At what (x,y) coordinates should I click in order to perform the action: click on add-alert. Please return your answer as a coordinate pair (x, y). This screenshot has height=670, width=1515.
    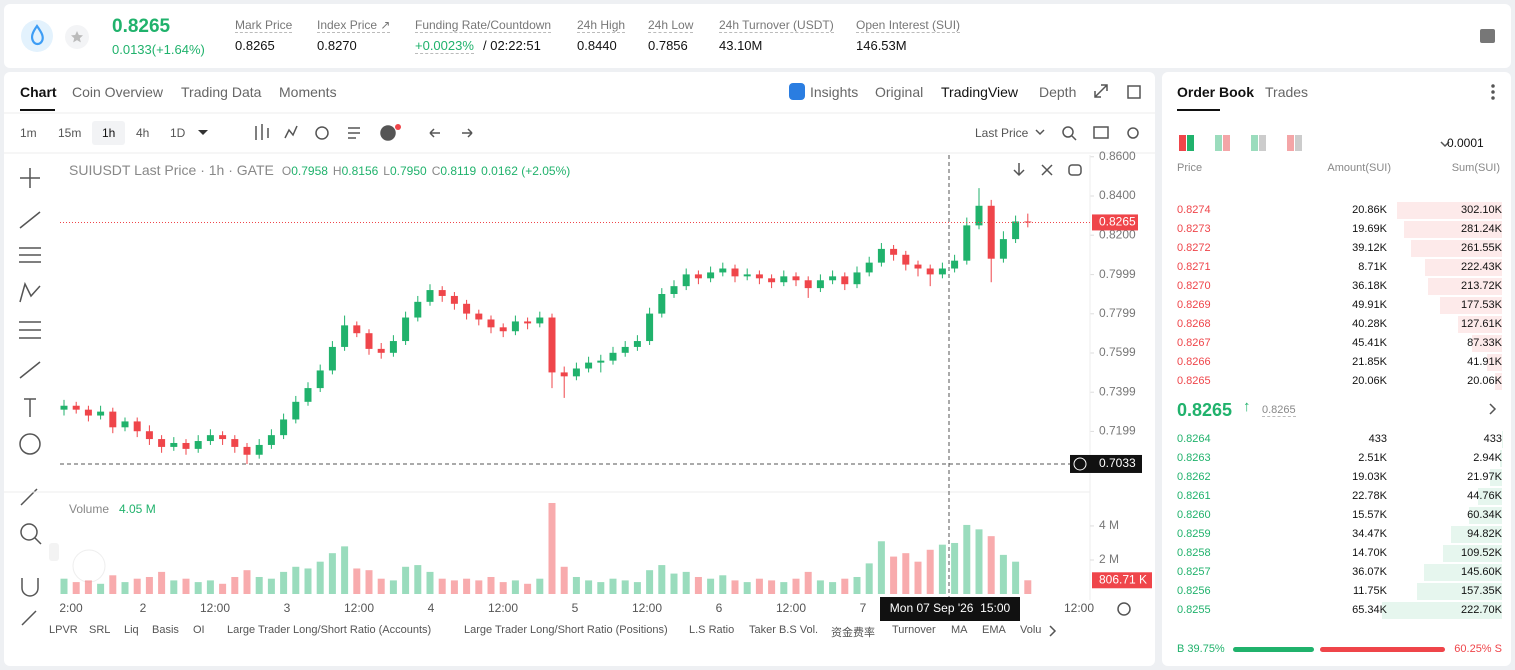
    Looking at the image, I should click on (1080, 464).